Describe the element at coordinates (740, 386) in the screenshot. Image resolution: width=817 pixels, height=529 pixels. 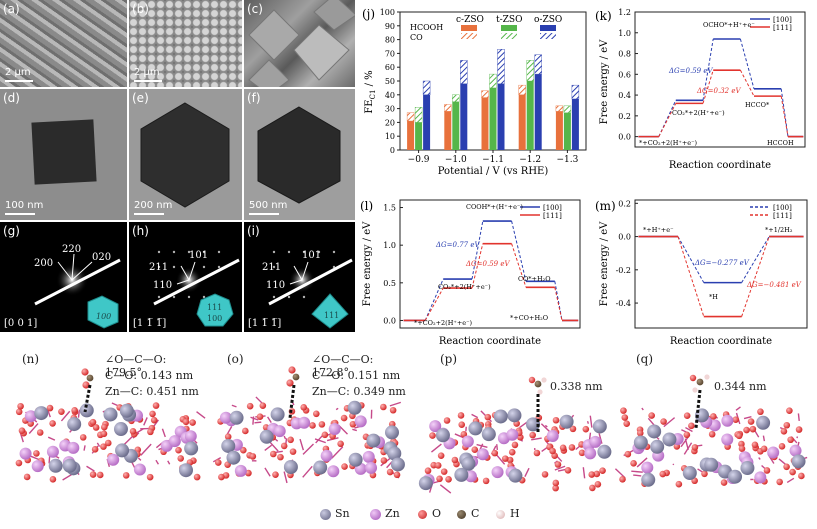
I see `distance-label: 0.344 nm` at that location.